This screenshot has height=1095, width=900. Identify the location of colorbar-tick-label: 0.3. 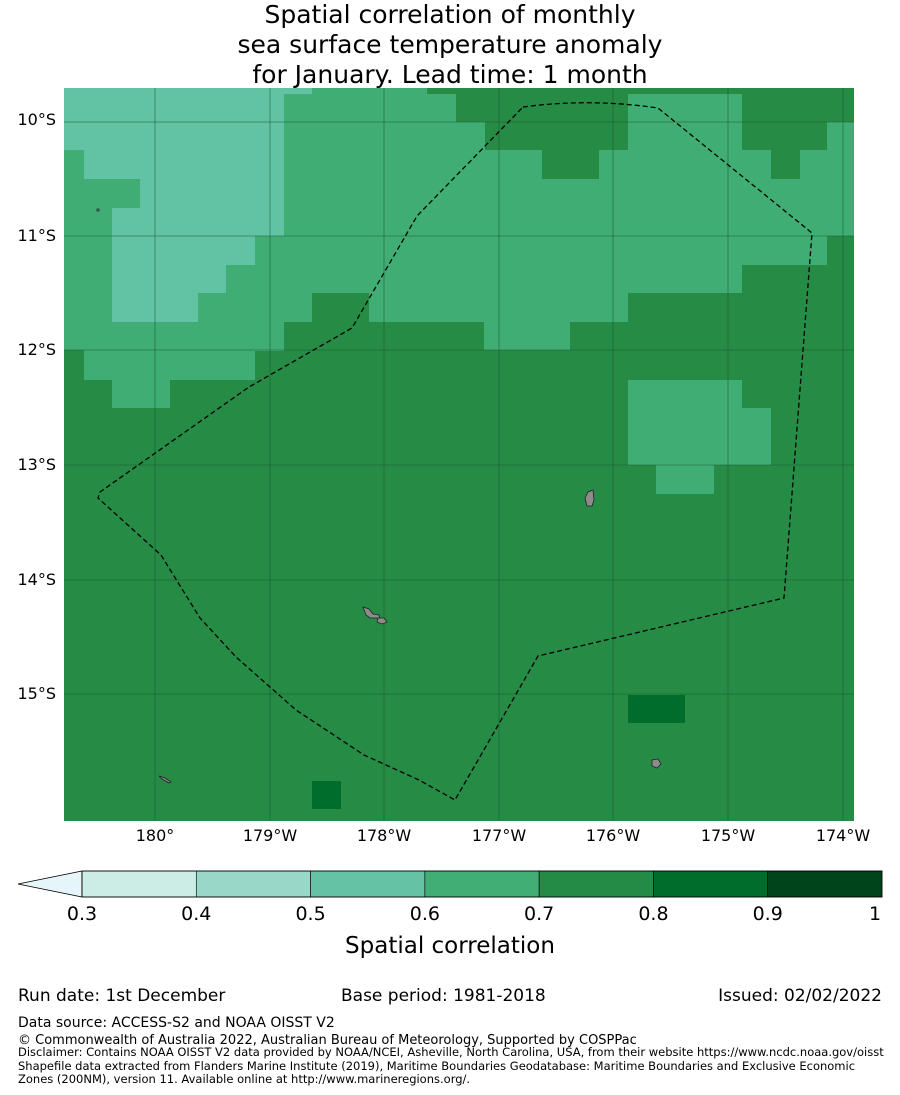
(82, 914).